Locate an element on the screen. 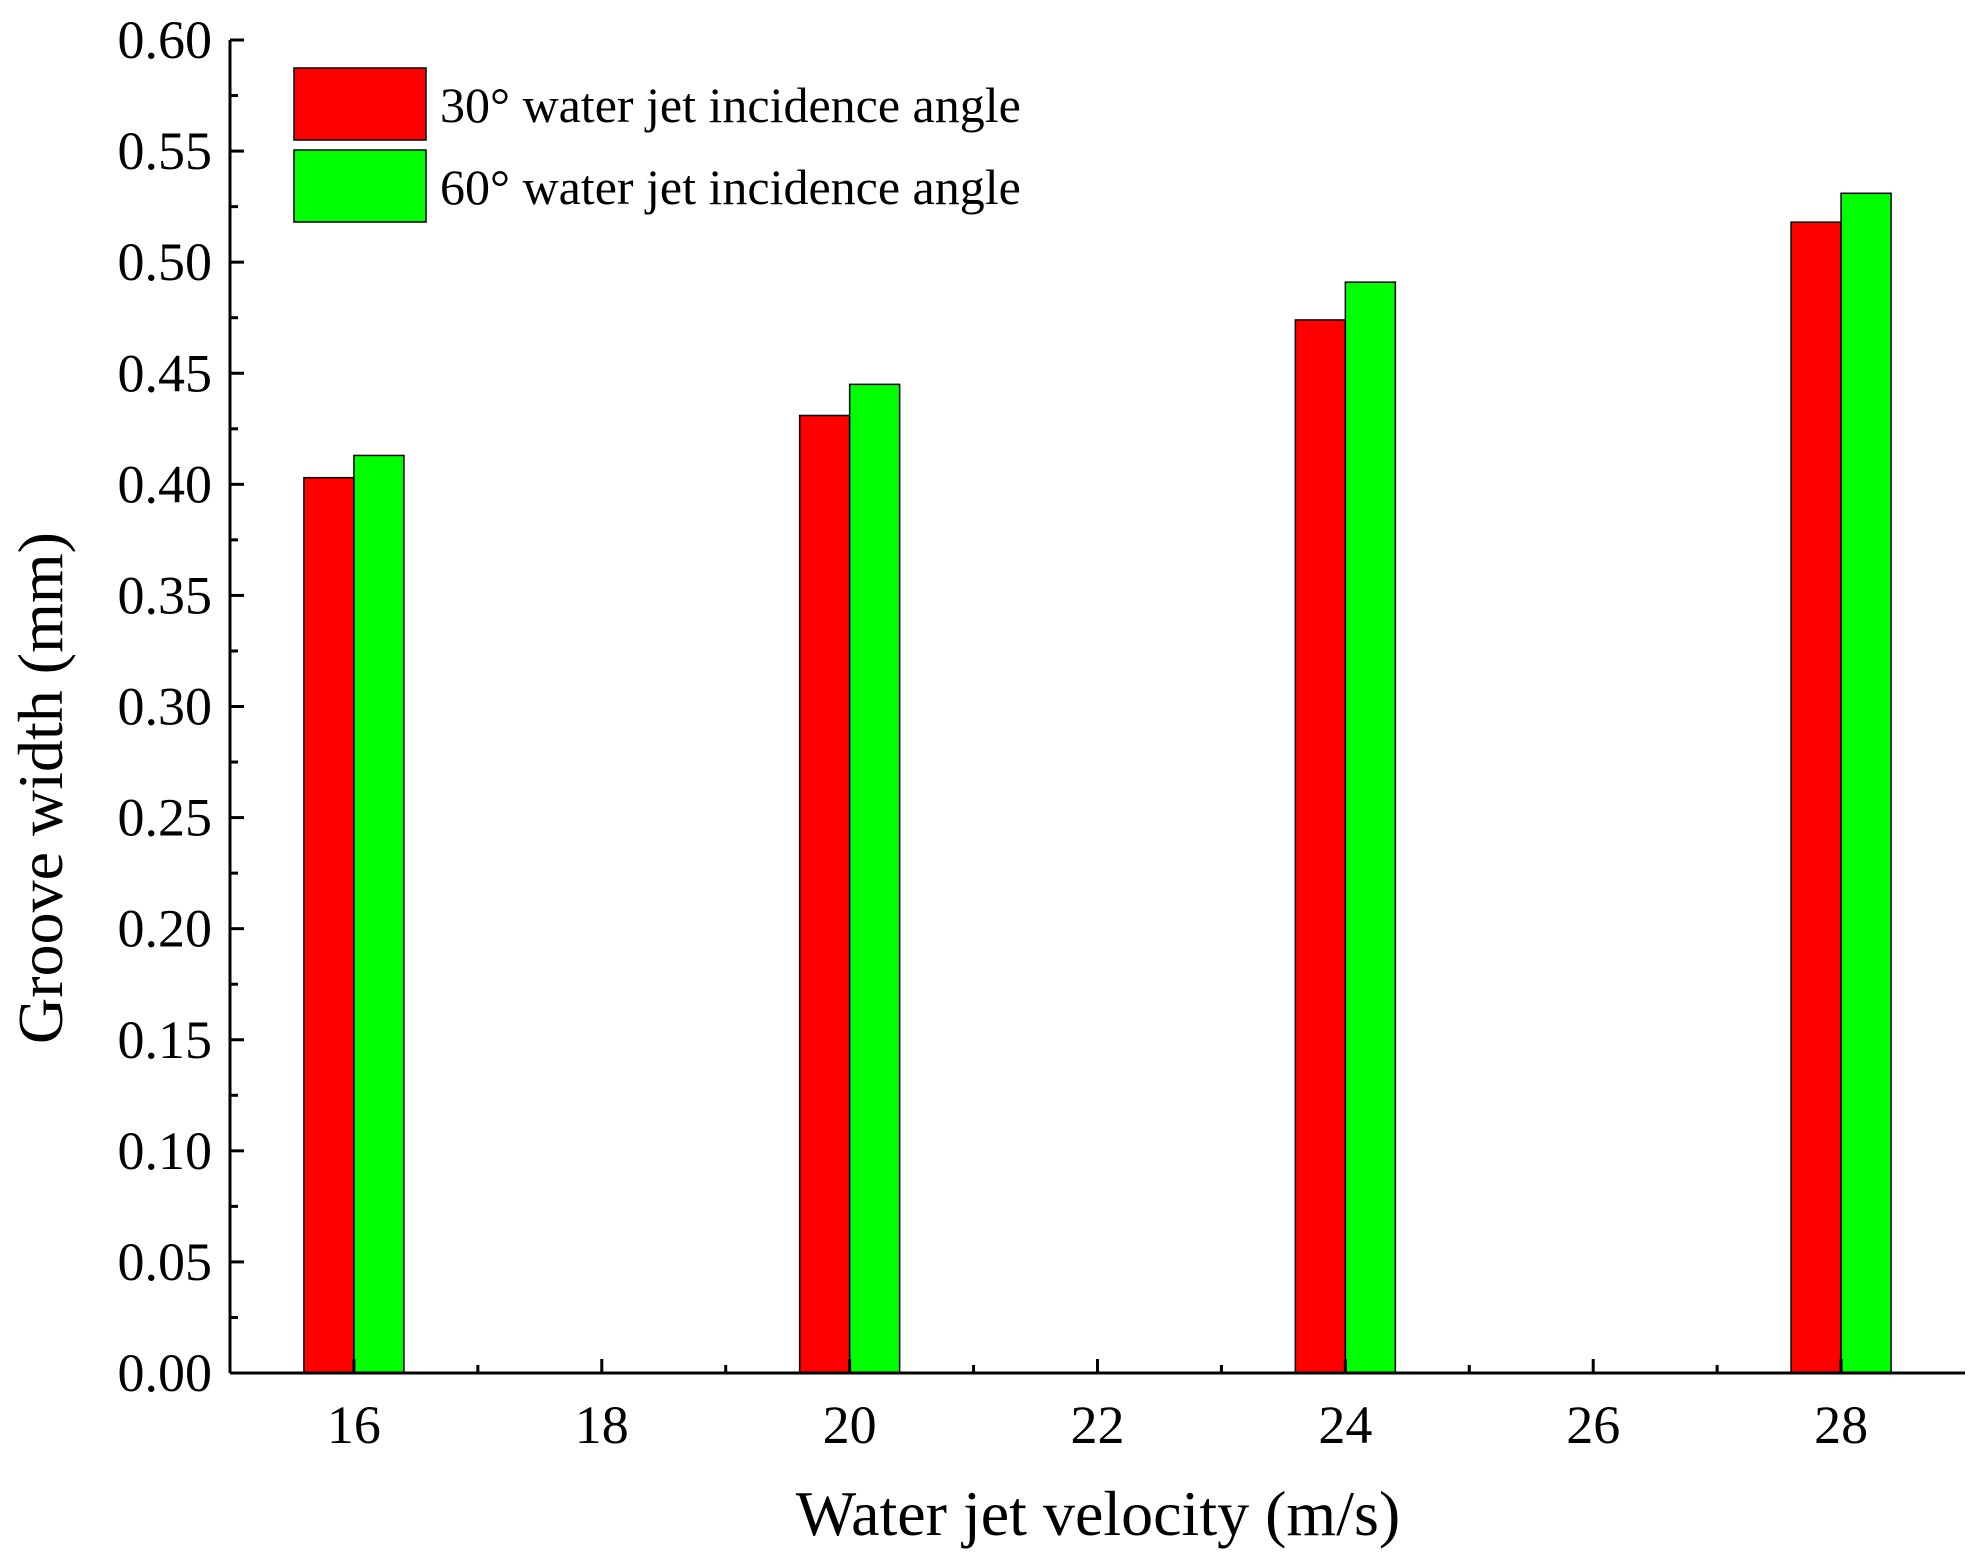 The image size is (1979, 1562). x-tick-label: 24 is located at coordinates (1345, 1425).